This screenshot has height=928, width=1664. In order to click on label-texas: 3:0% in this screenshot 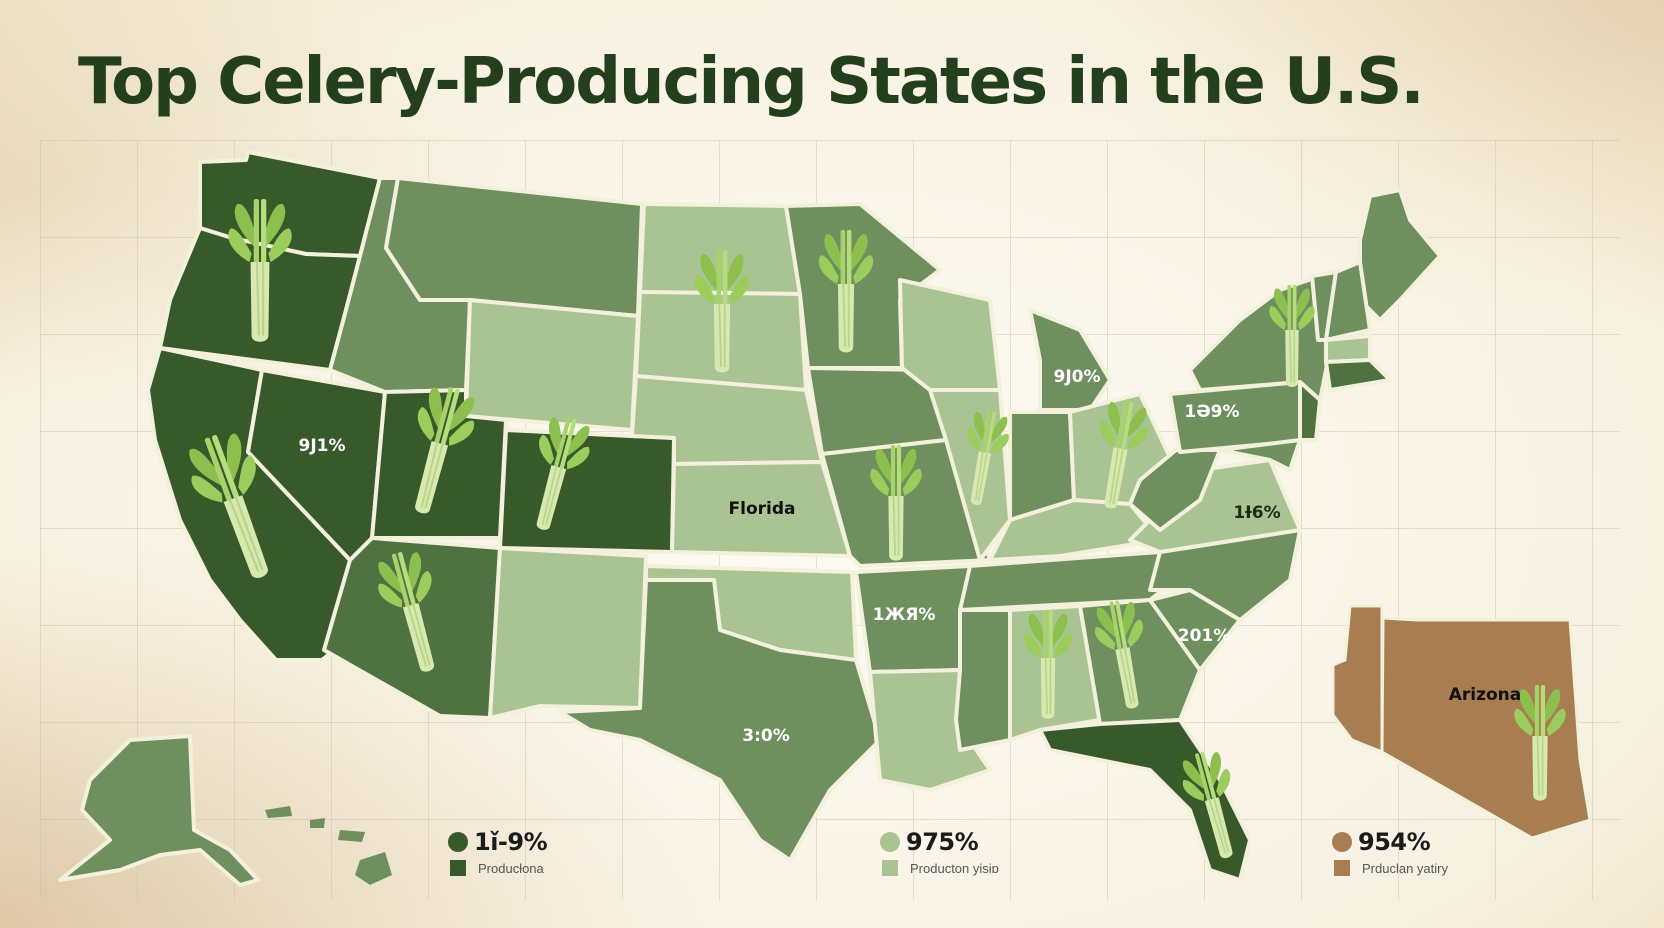, I will do `click(766, 736)`.